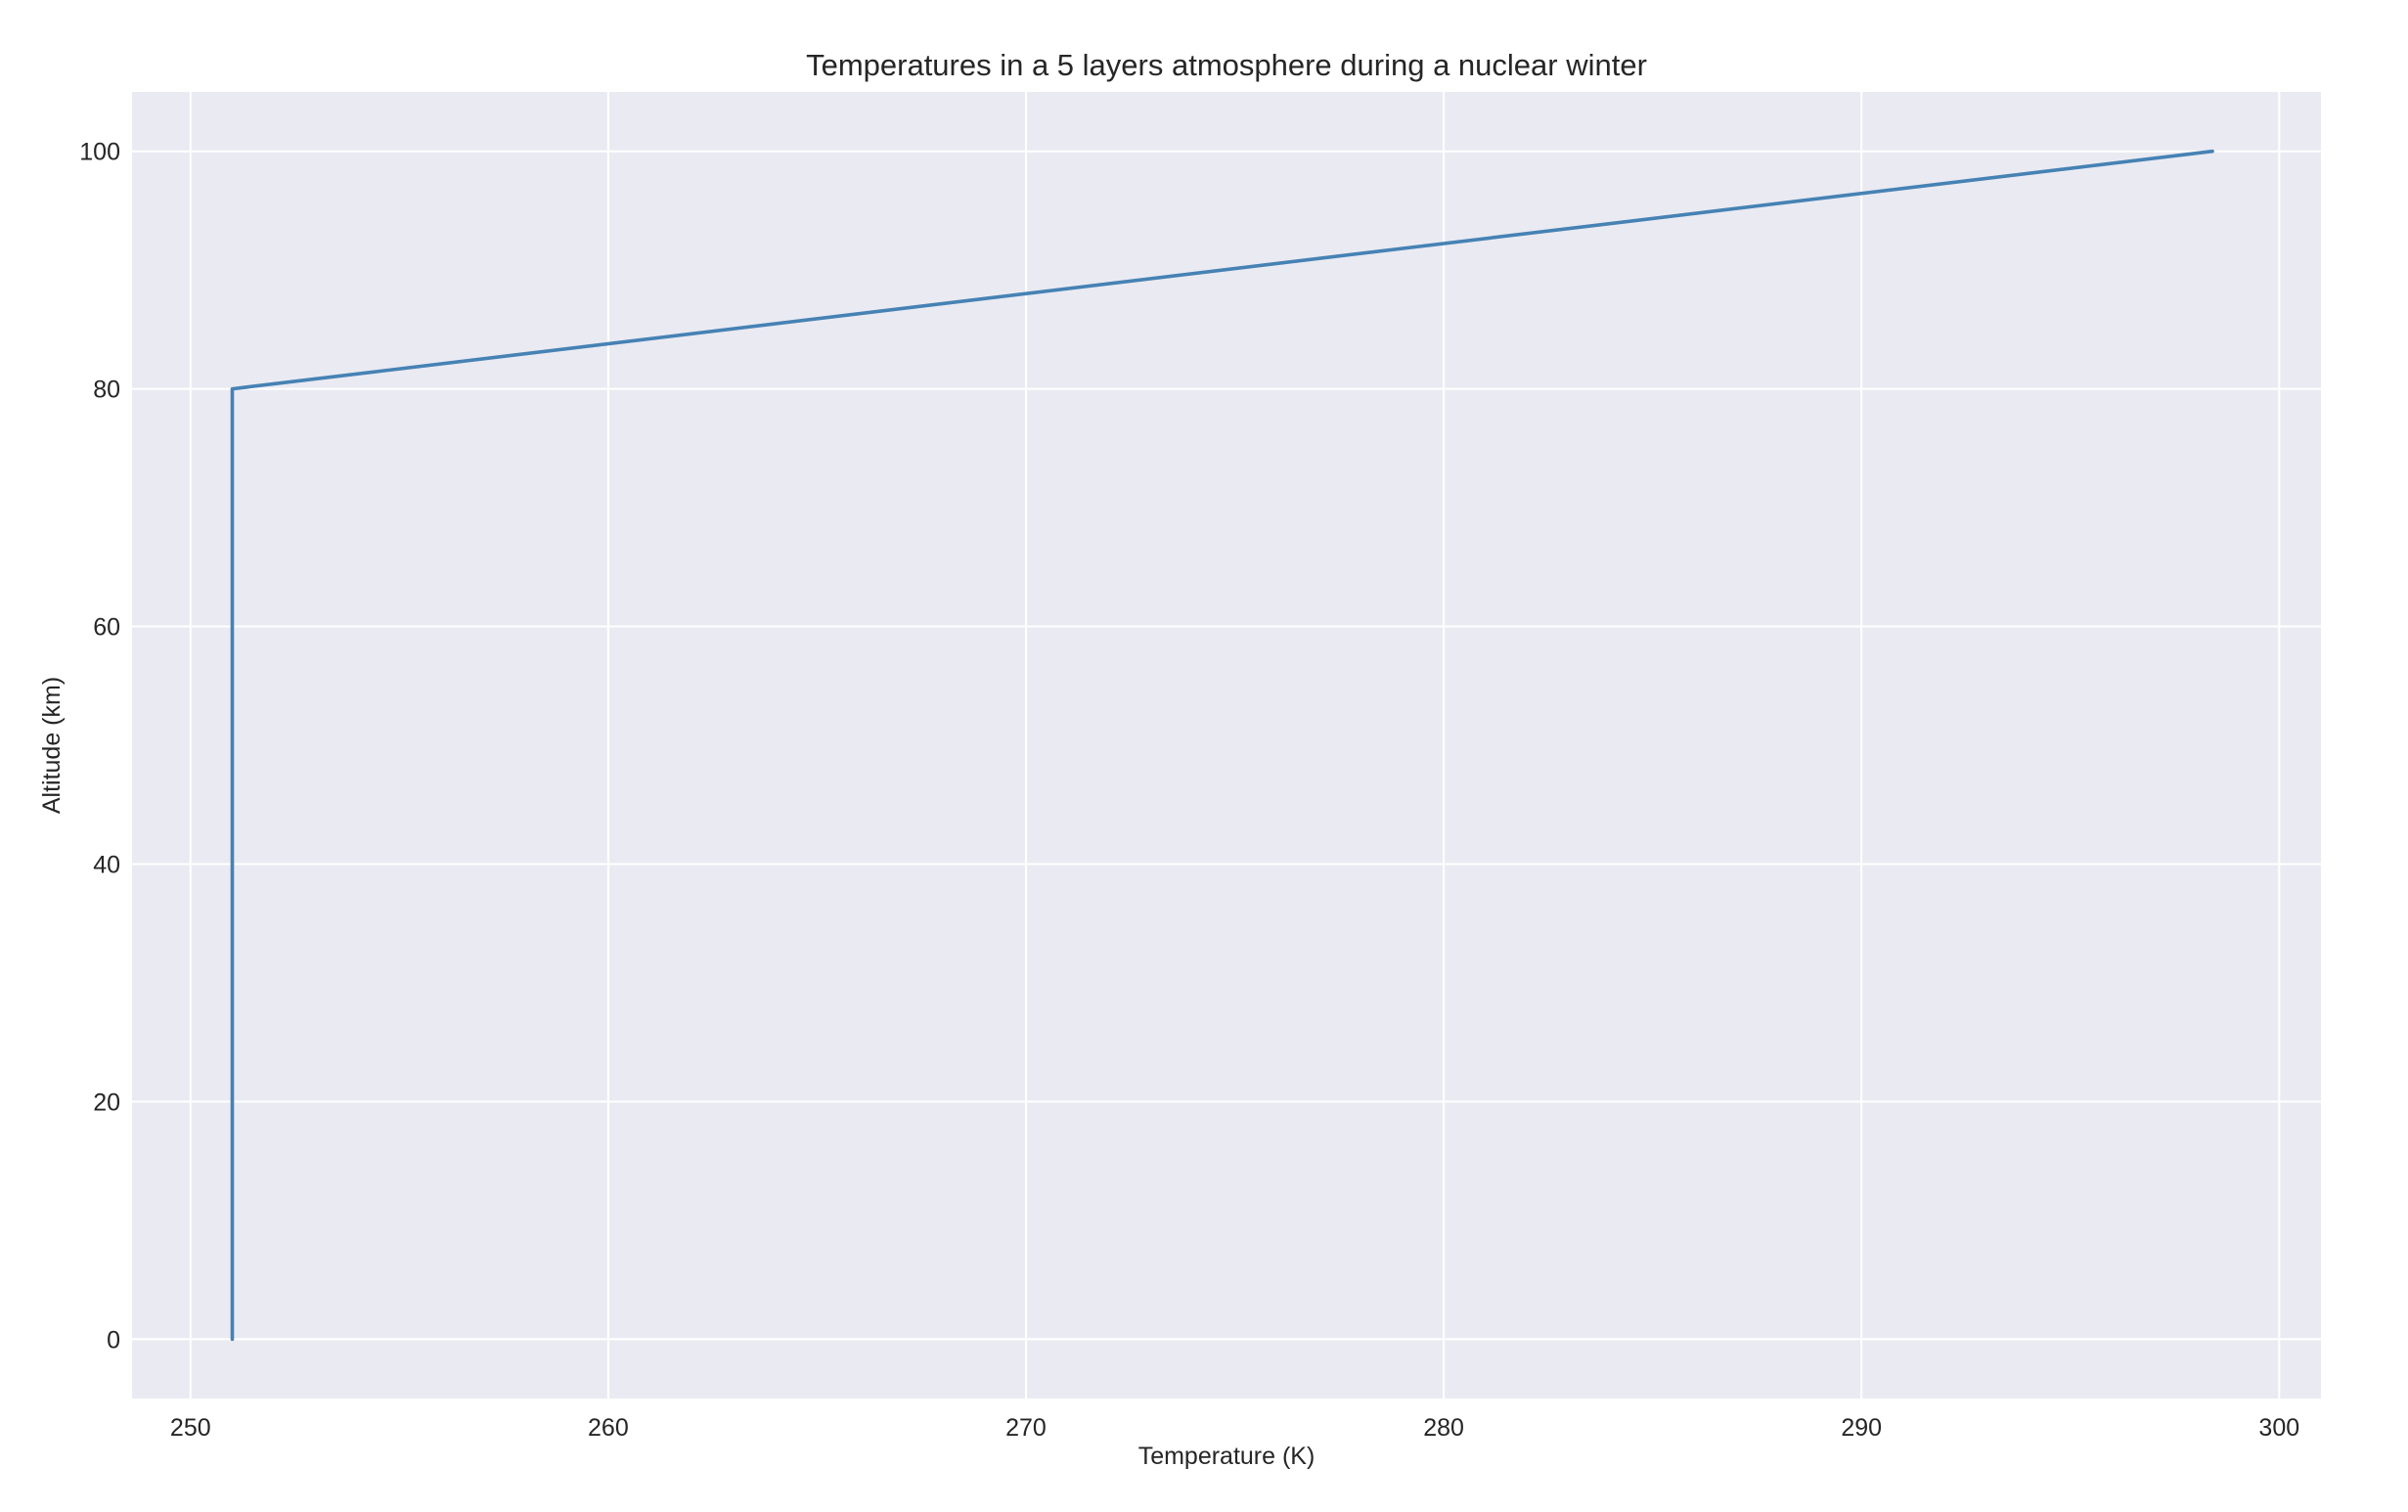  What do you see at coordinates (2278, 1428) in the screenshot?
I see `x-tick-label: 300` at bounding box center [2278, 1428].